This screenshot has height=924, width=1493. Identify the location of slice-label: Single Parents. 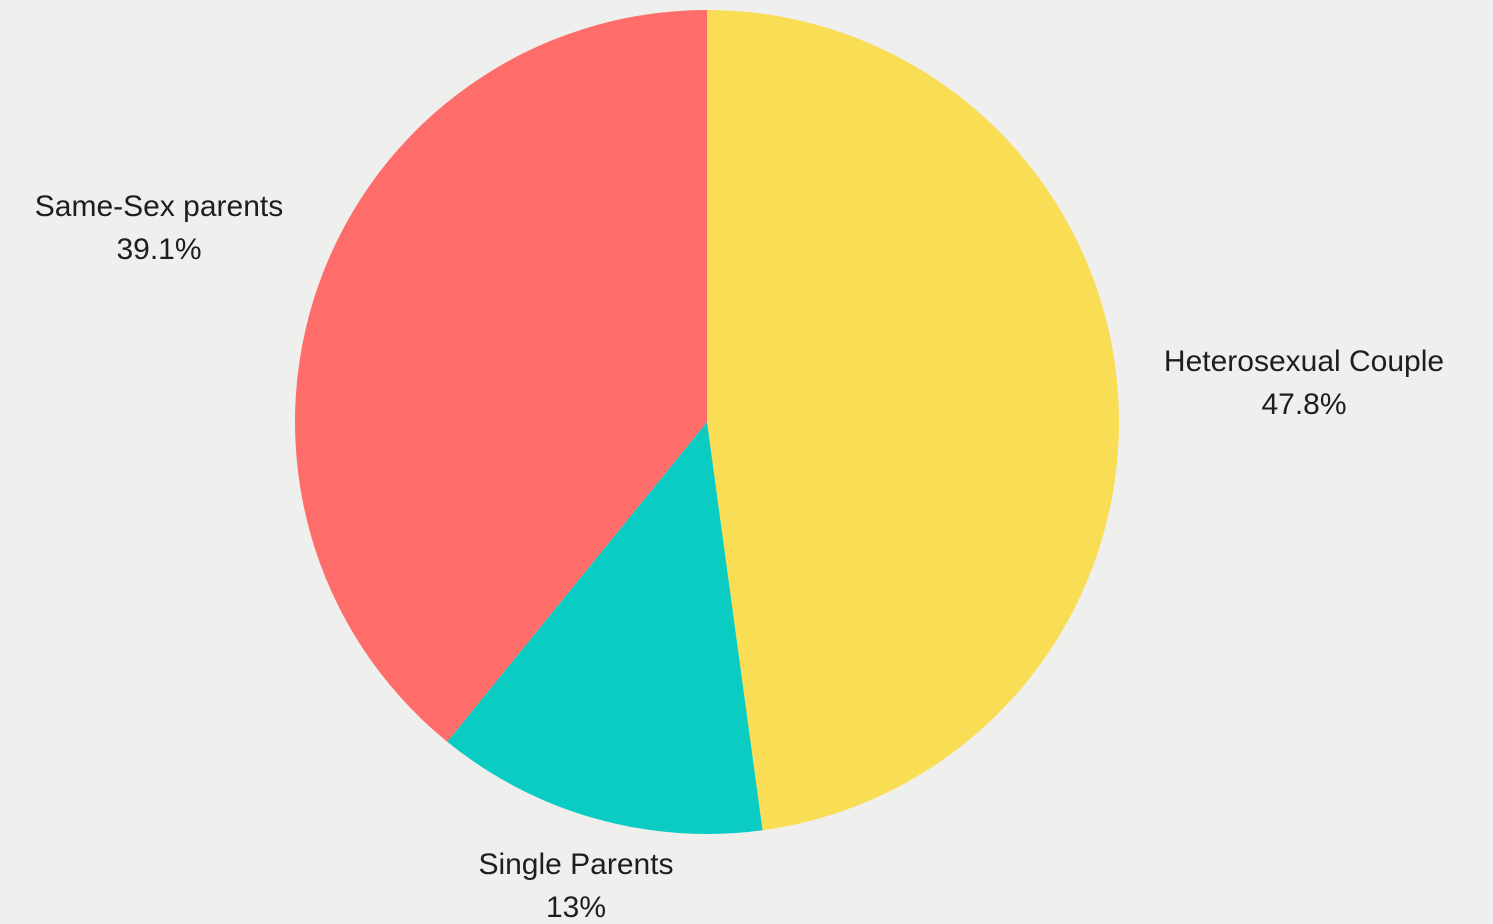
(575, 864).